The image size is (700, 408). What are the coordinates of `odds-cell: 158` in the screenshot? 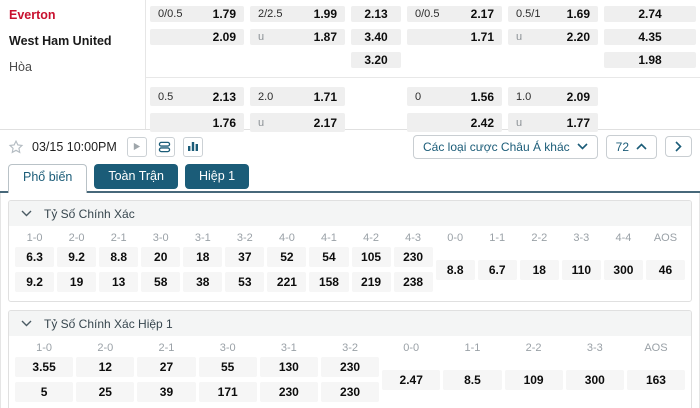 It's located at (329, 282).